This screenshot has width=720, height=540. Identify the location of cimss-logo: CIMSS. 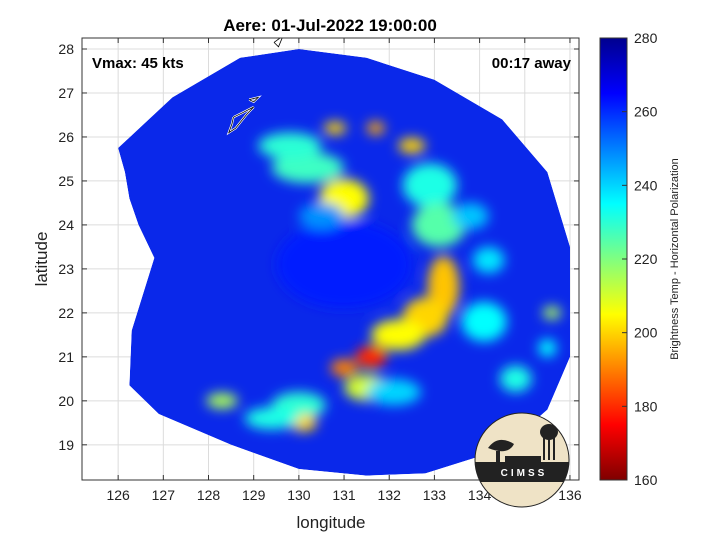
(522, 460).